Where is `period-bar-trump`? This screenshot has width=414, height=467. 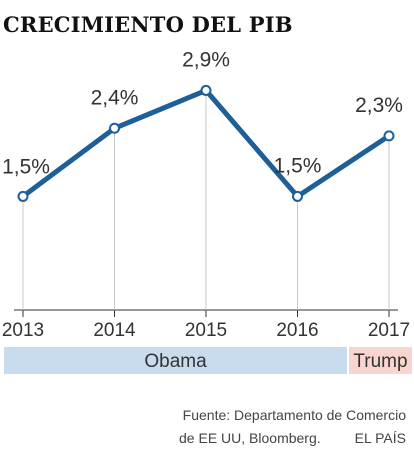 period-bar-trump is located at coordinates (380, 360).